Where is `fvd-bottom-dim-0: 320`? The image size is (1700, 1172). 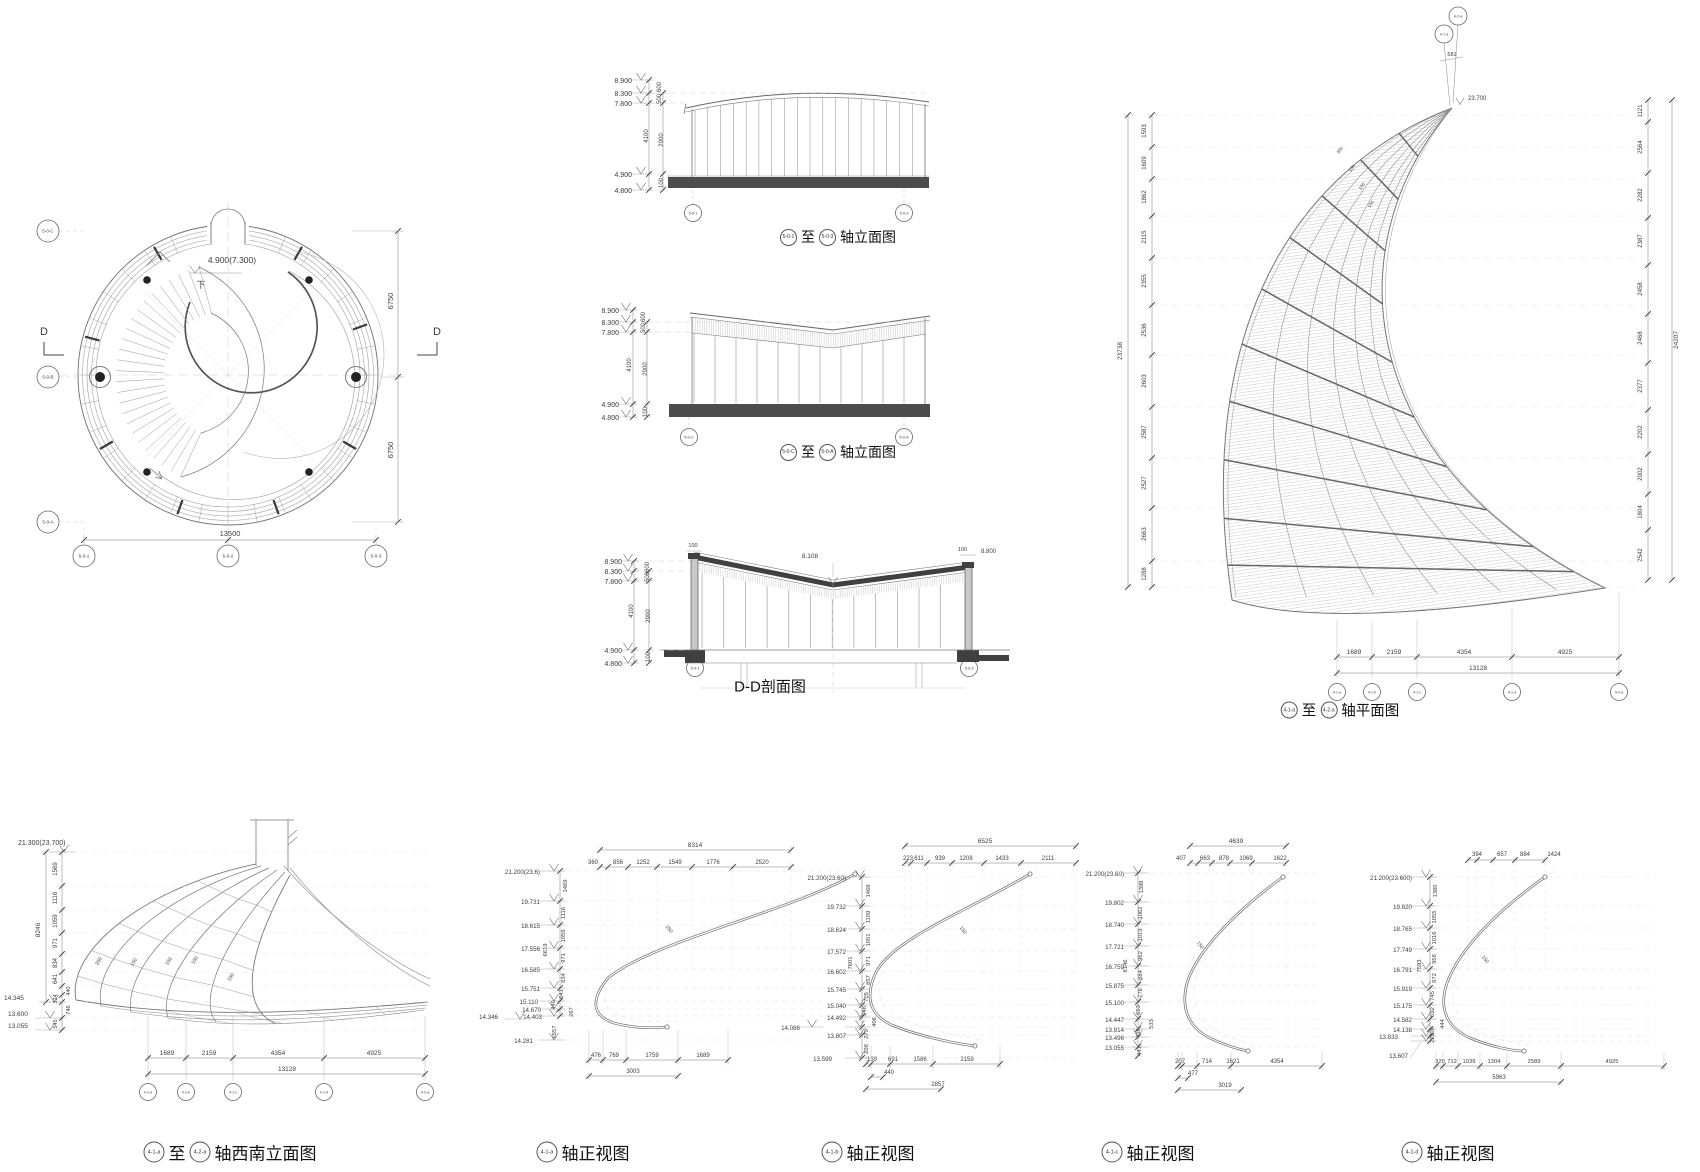
fvd-bottom-dim-0: 320 is located at coordinates (1440, 1062).